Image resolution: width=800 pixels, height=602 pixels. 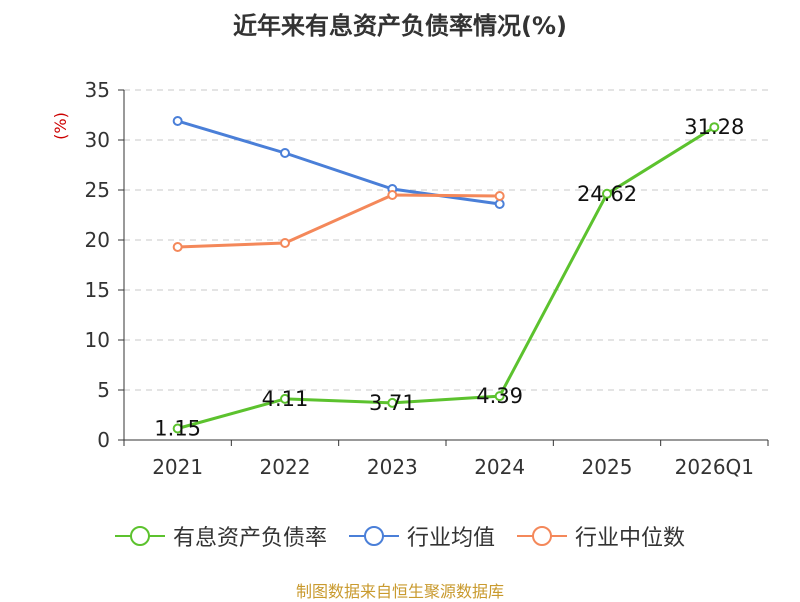 What do you see at coordinates (97, 190) in the screenshot?
I see `y-tick-label: 25` at bounding box center [97, 190].